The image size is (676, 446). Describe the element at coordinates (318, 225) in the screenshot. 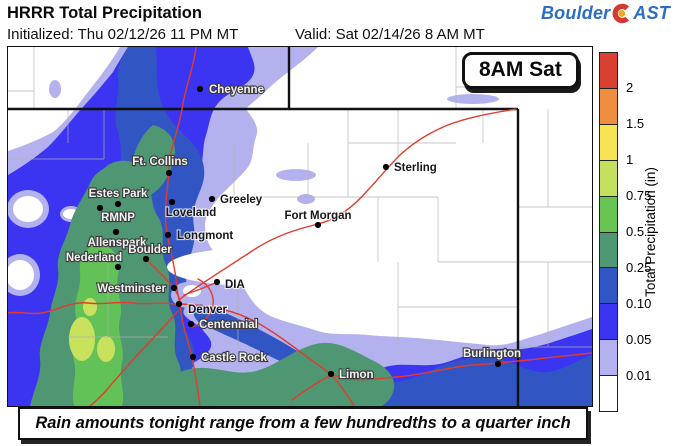

I see `city-dot-fort-morgan` at that location.